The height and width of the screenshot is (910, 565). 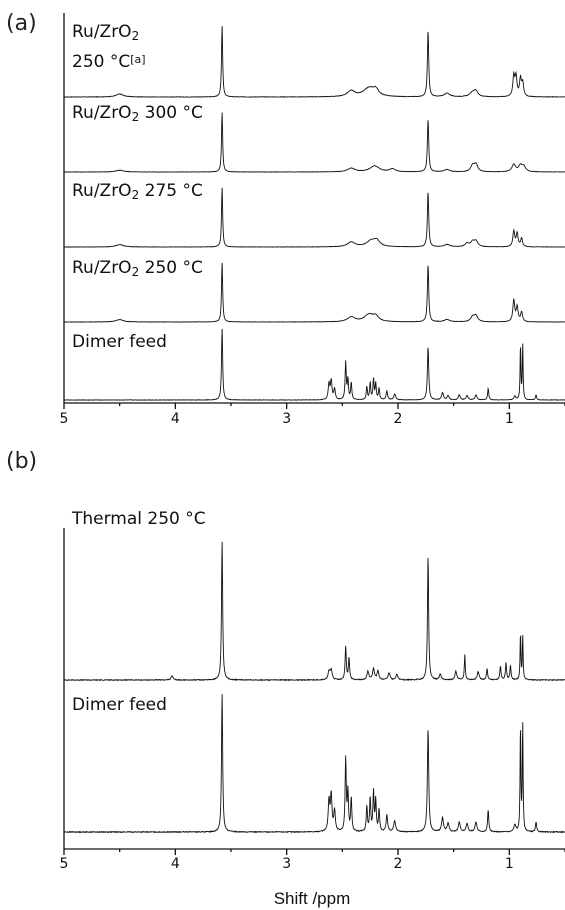 What do you see at coordinates (21, 23) in the screenshot?
I see `panel-a-letter: (a)` at bounding box center [21, 23].